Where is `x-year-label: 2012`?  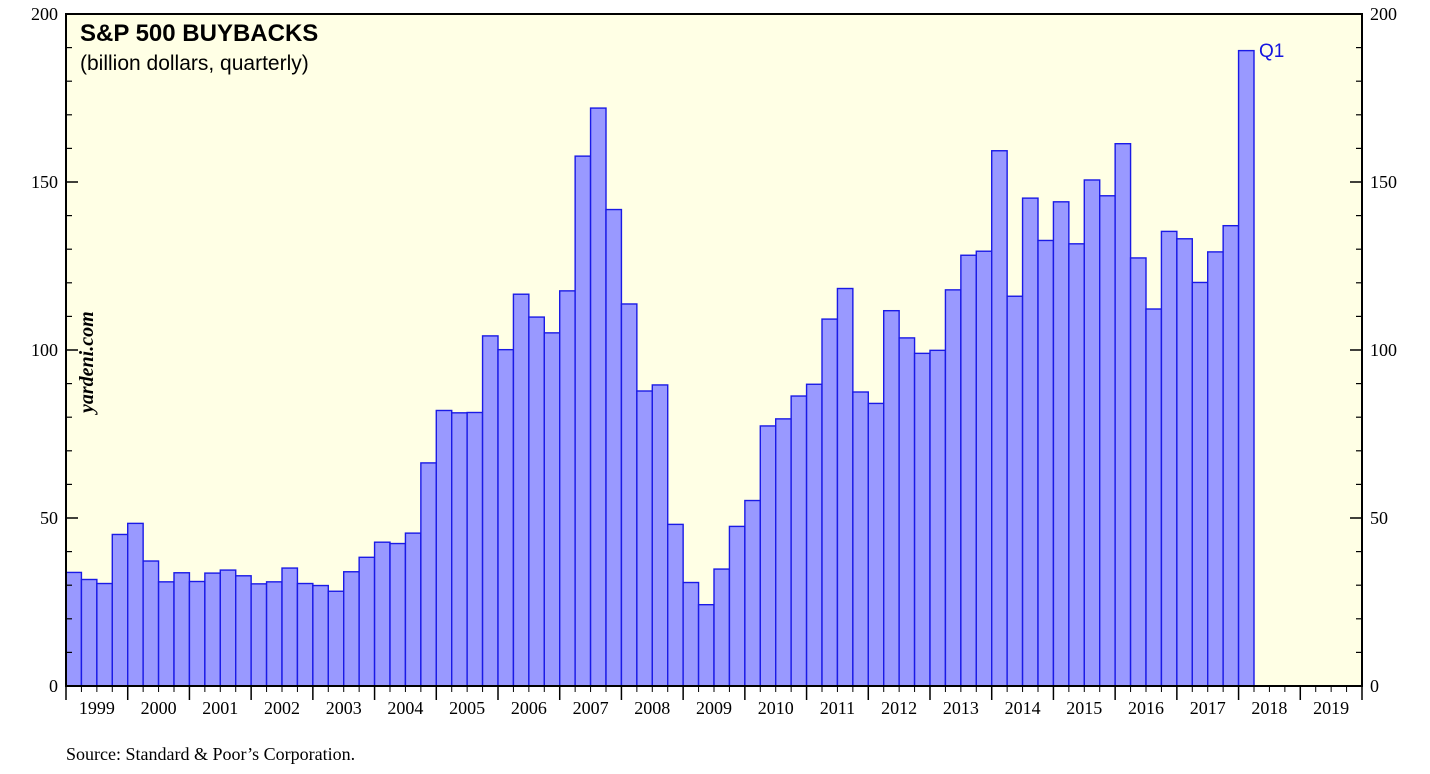
x-year-label: 2012 is located at coordinates (899, 708).